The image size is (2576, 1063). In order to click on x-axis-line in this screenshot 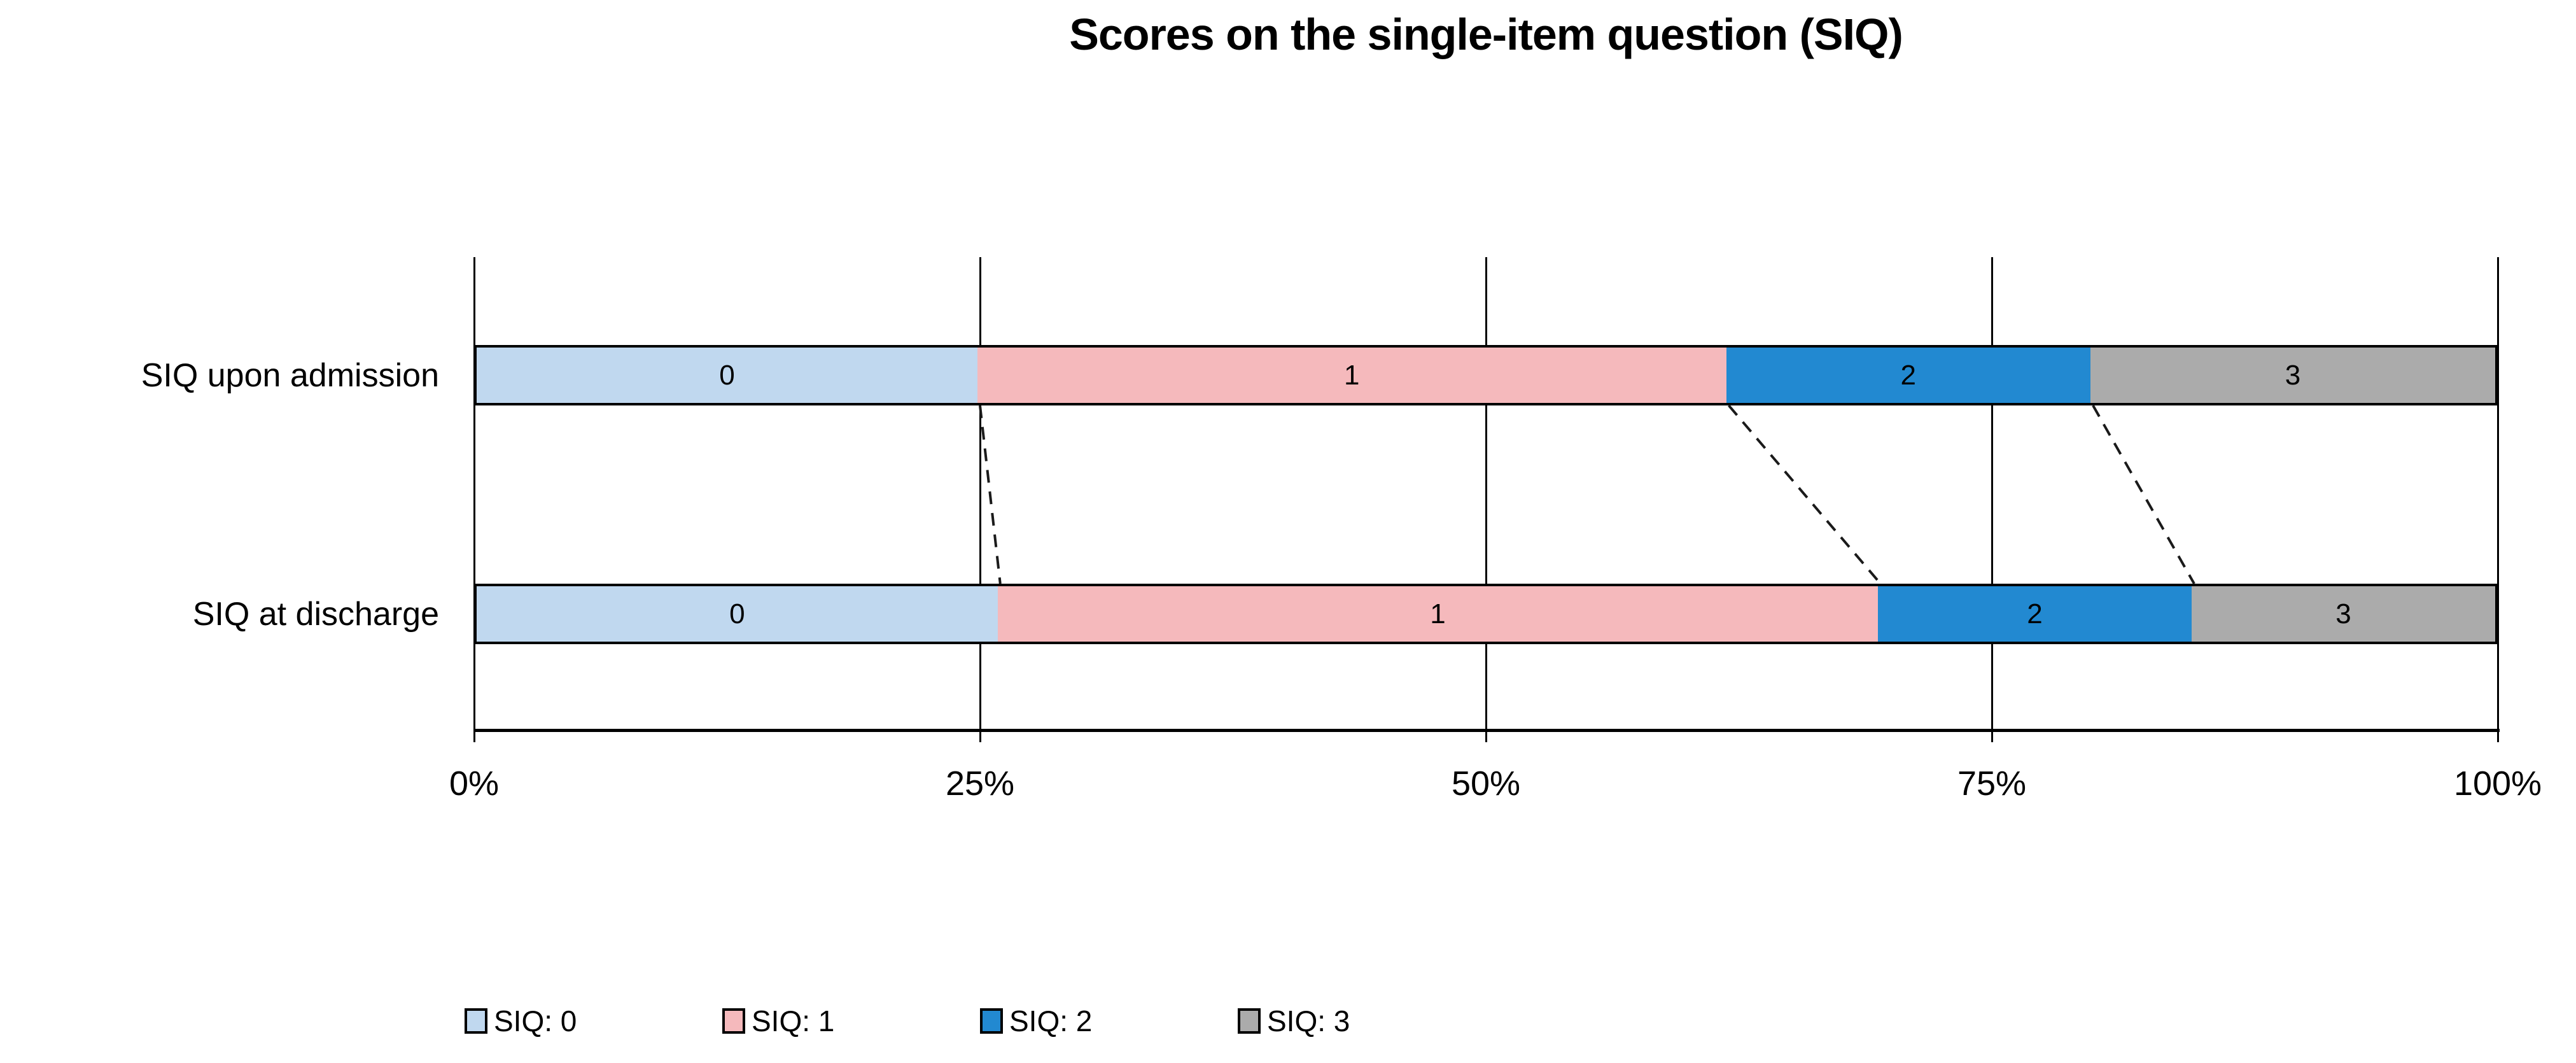, I will do `click(1486, 730)`.